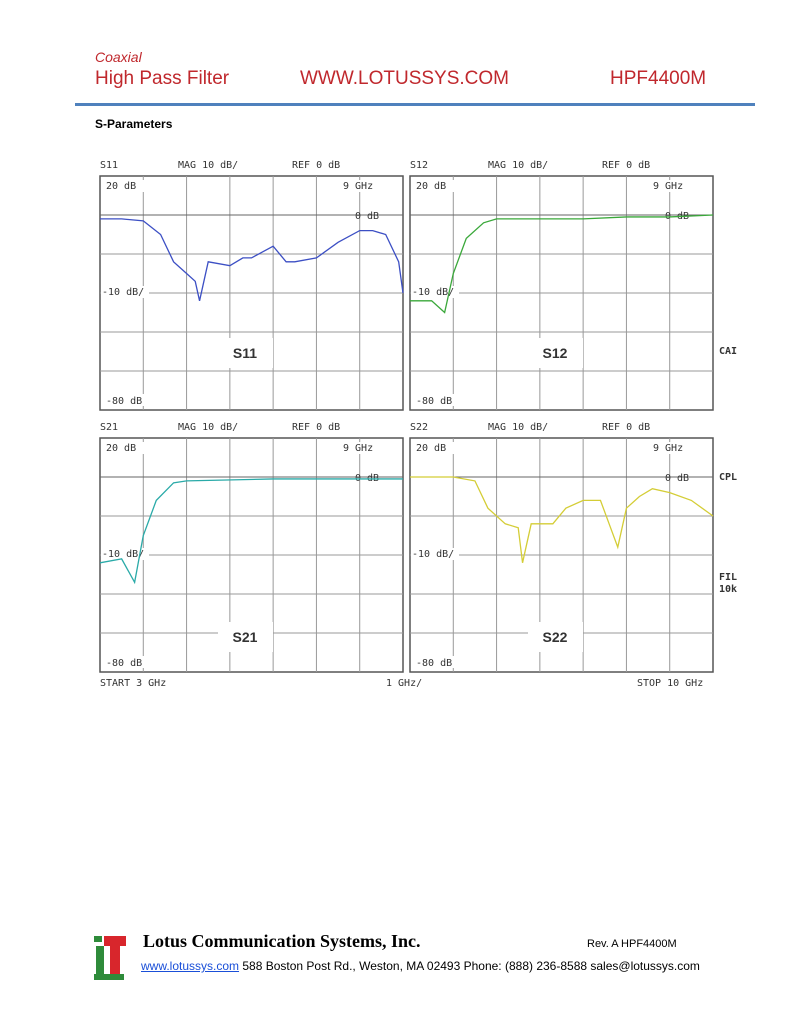 Image resolution: width=800 pixels, height=1035 pixels. Describe the element at coordinates (728, 477) in the screenshot. I see `side-label: CPL` at that location.